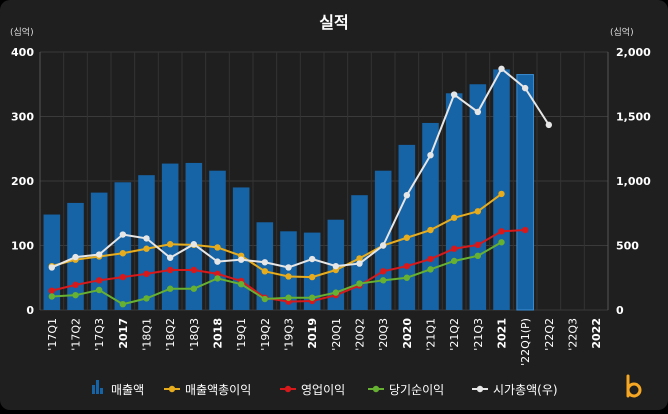 The height and width of the screenshot is (414, 668). Describe the element at coordinates (93, 389) in the screenshot. I see `legend-swatch-bar` at that location.